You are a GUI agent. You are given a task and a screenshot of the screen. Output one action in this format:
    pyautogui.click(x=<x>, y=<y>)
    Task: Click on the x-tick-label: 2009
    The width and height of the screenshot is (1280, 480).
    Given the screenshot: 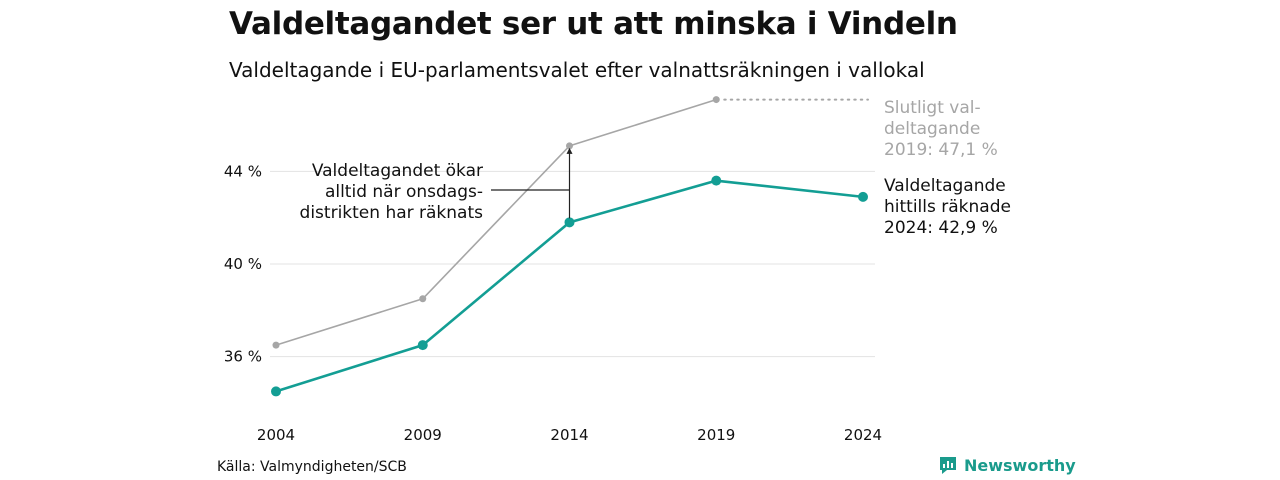 What is the action you would take?
    pyautogui.click(x=423, y=435)
    